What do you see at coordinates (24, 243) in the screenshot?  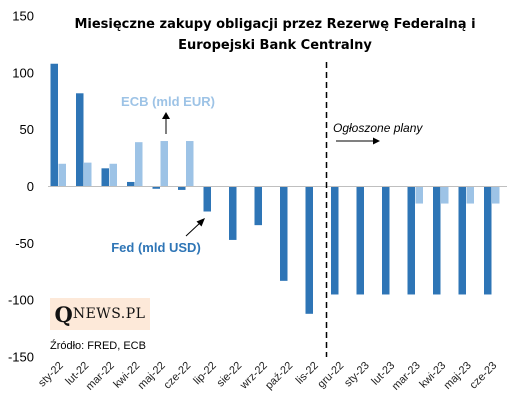 I see `y-tick-label: -50` at bounding box center [24, 243].